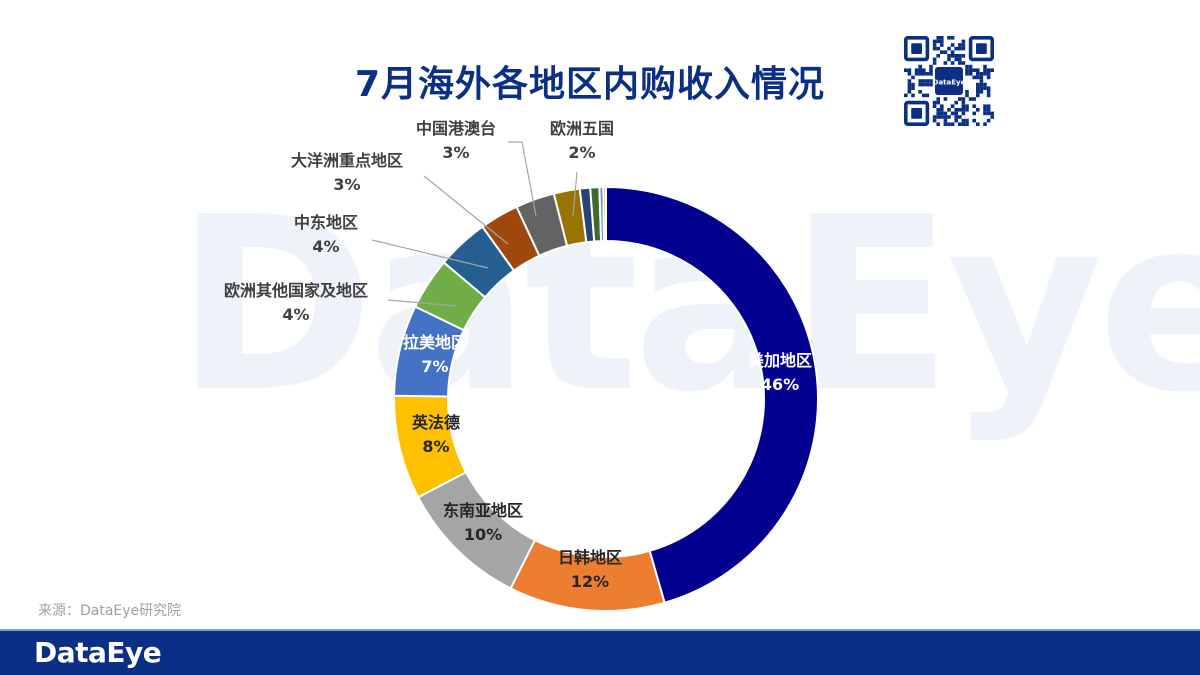 This screenshot has height=675, width=1200. What do you see at coordinates (780, 360) in the screenshot?
I see `slice-label-0: 美加地区` at bounding box center [780, 360].